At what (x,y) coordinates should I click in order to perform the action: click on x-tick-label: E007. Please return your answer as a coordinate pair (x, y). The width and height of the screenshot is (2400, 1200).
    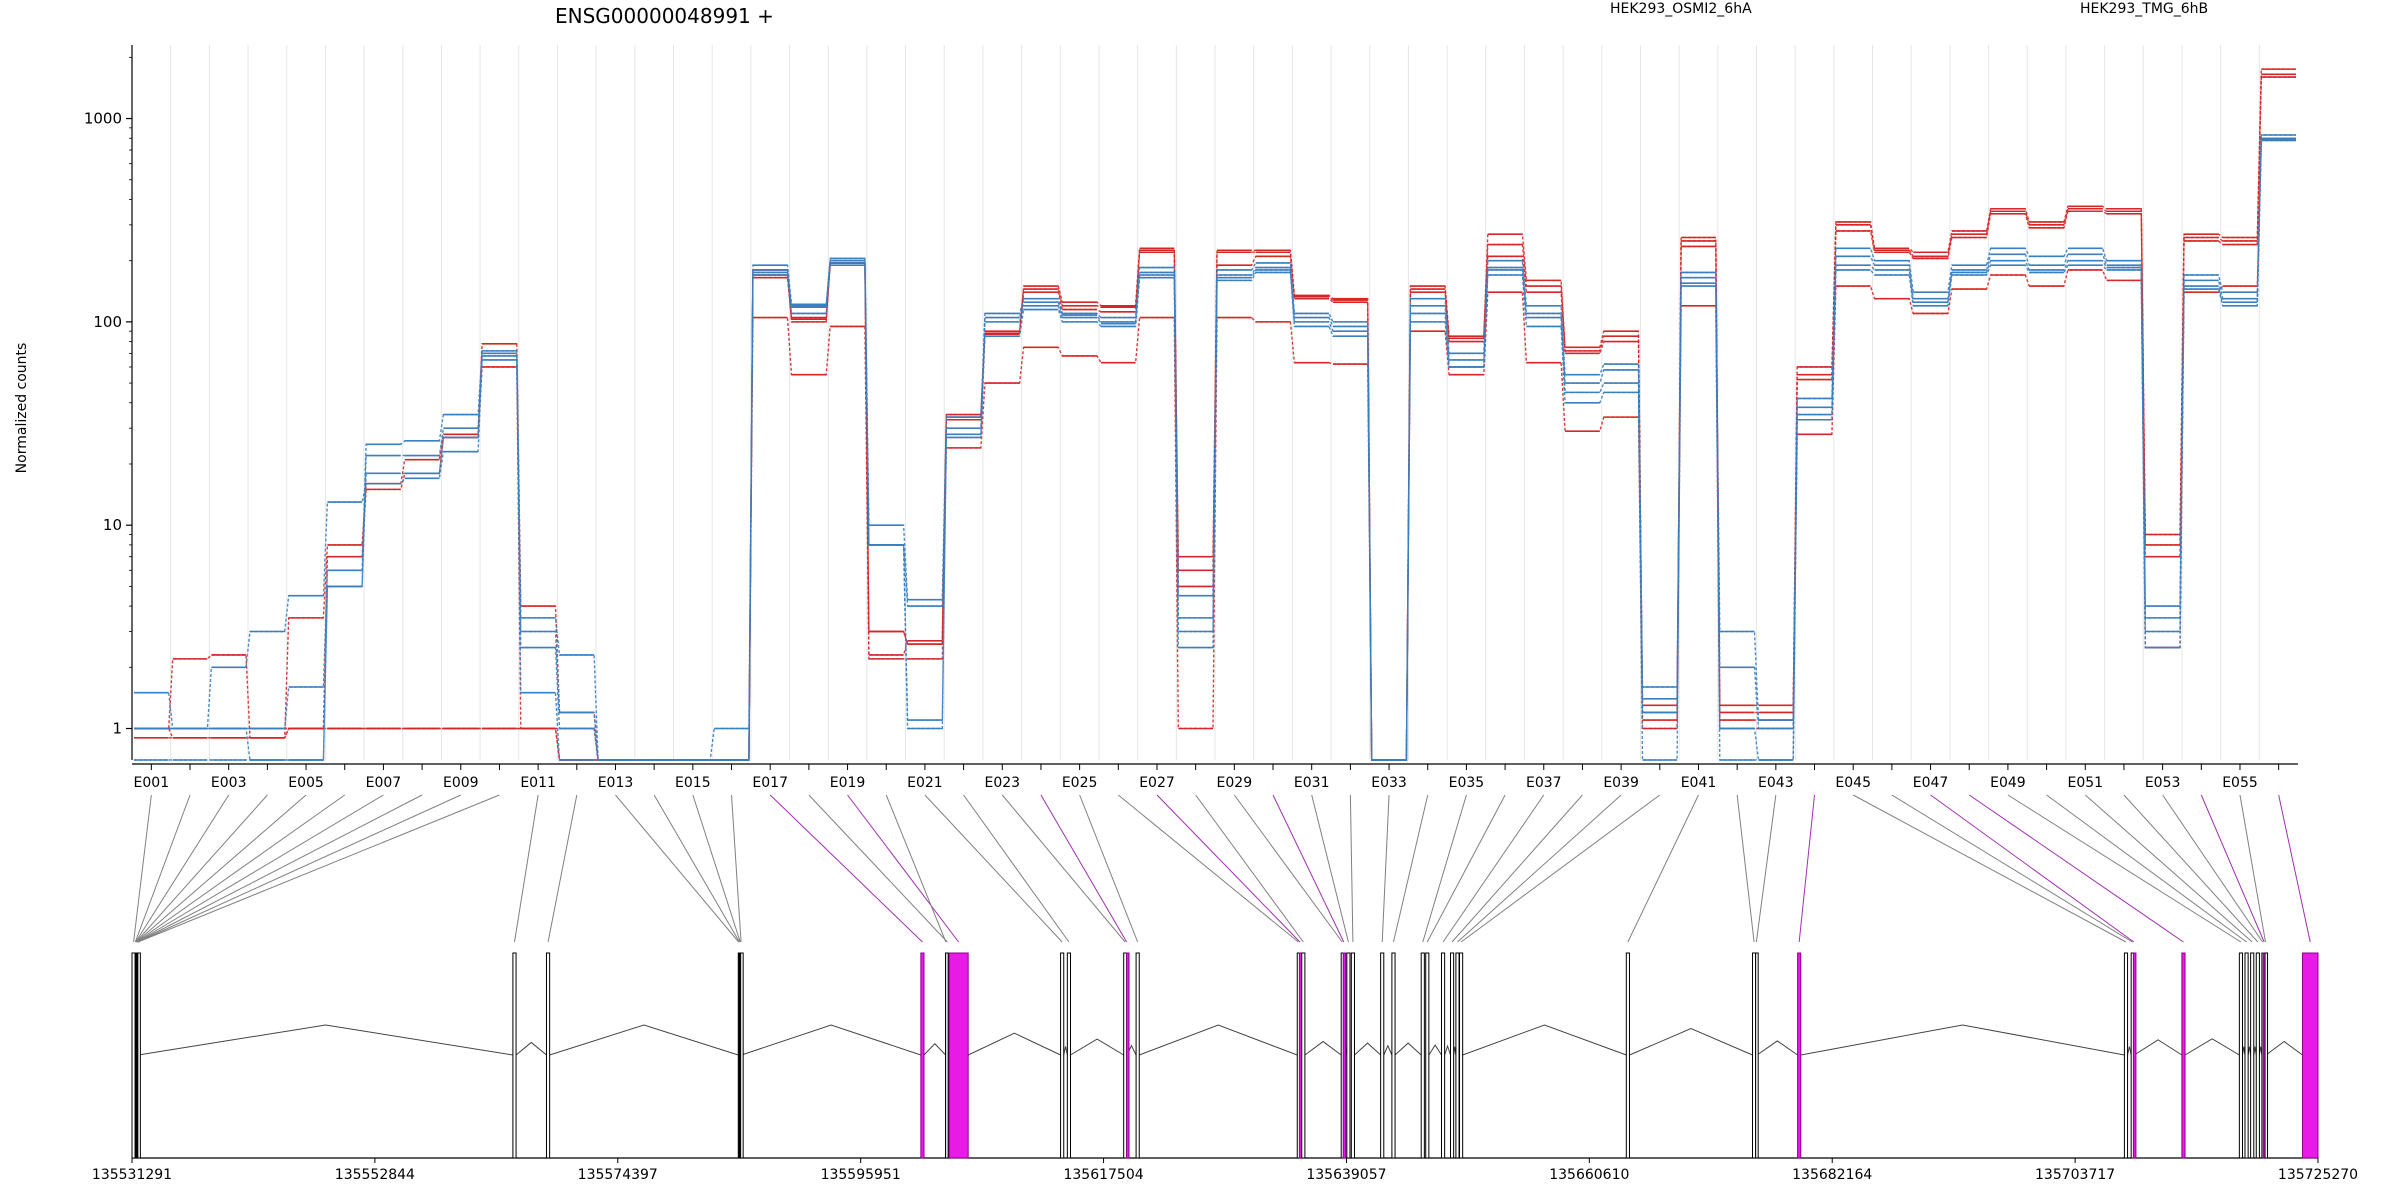
    Looking at the image, I should click on (384, 783).